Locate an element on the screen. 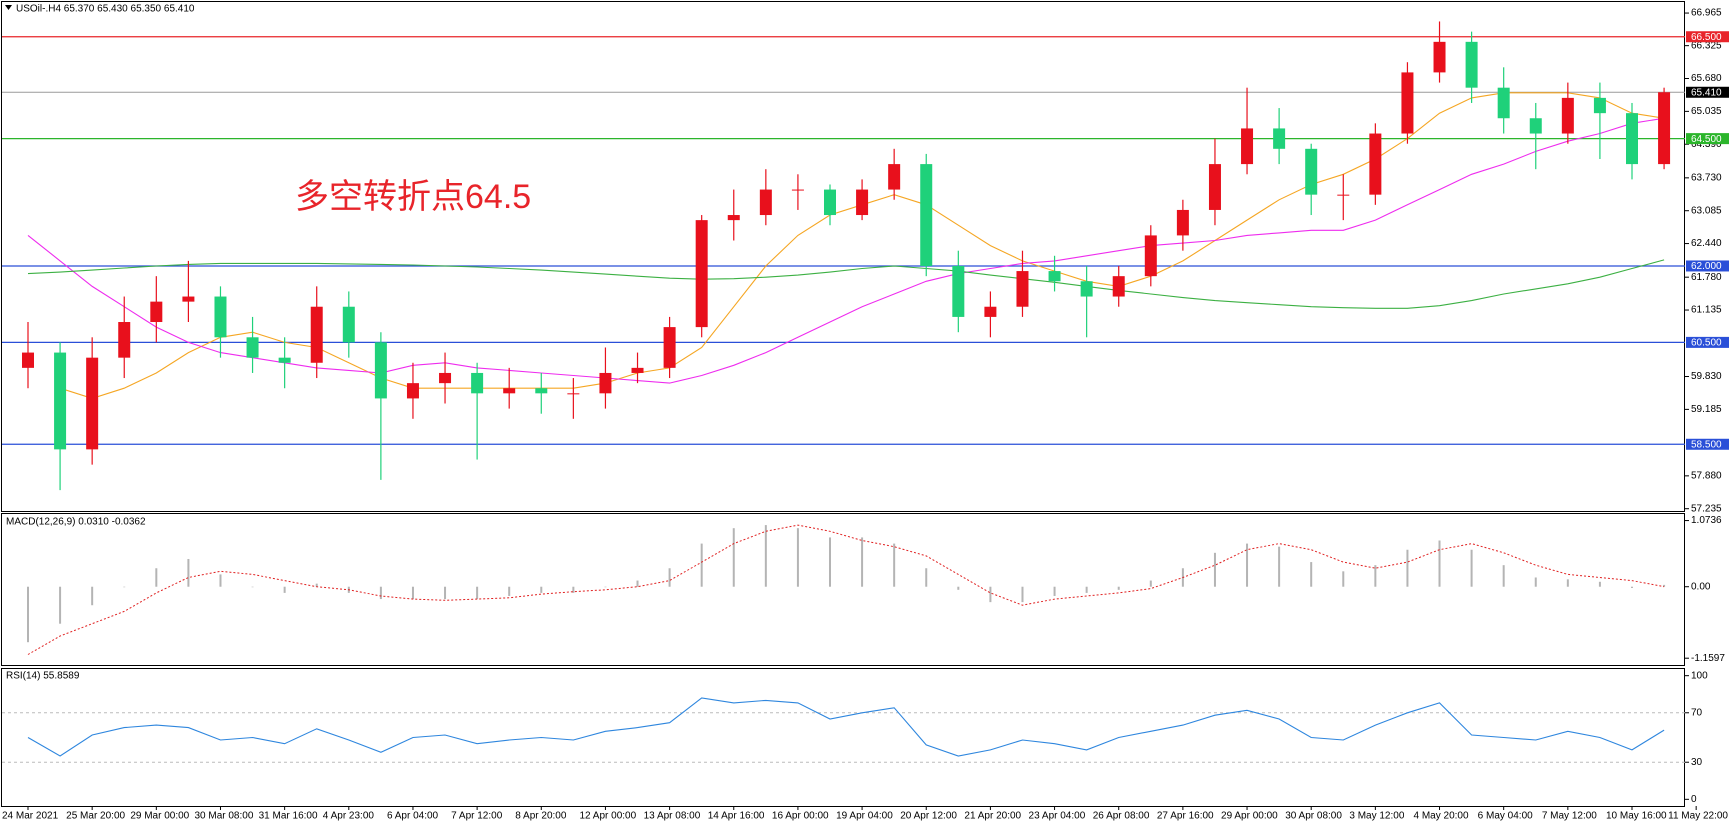 Image resolution: width=1730 pixels, height=826 pixels. level-label: 65.410 is located at coordinates (1706, 92).